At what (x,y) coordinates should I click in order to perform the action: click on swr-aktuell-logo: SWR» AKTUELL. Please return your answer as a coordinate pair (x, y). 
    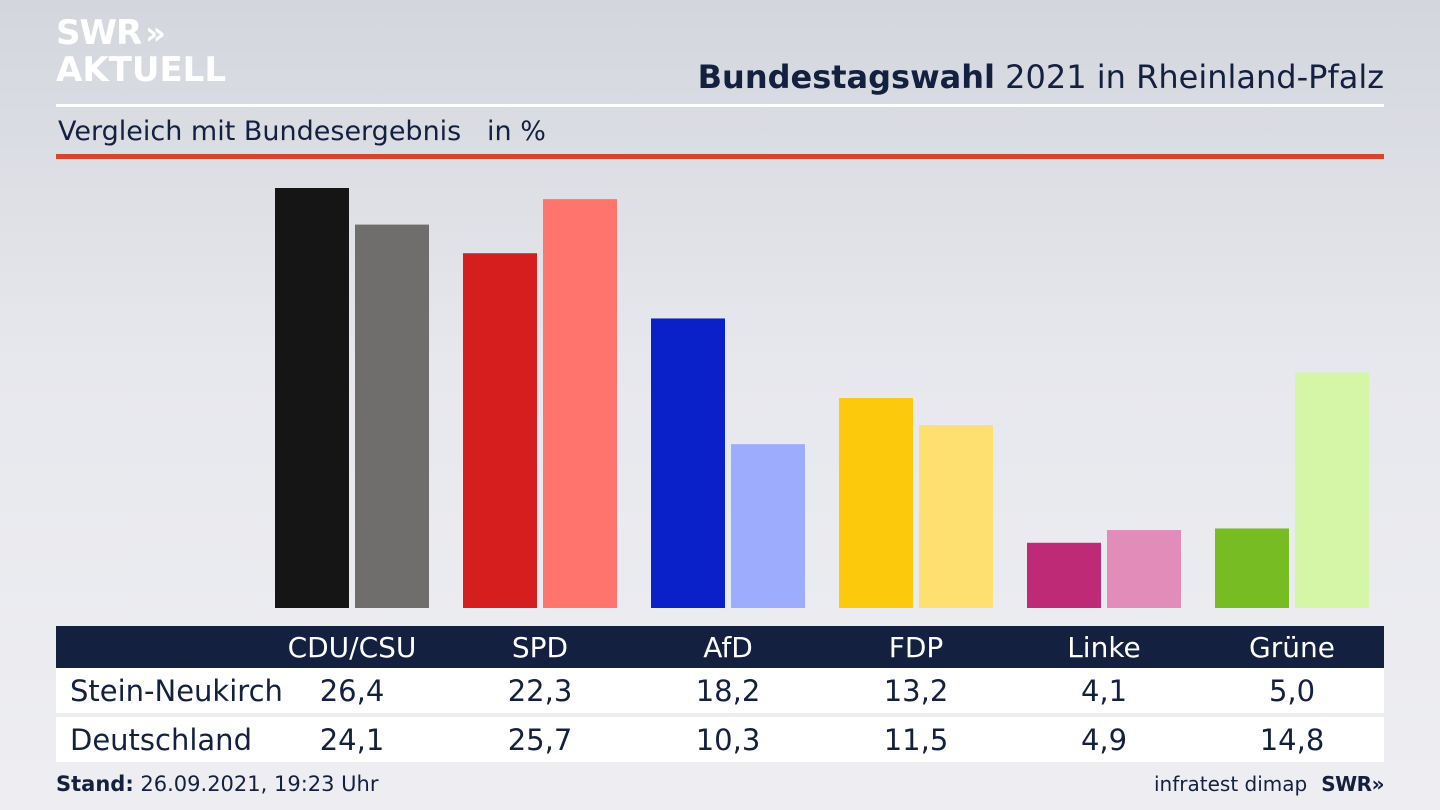
    Looking at the image, I should click on (141, 51).